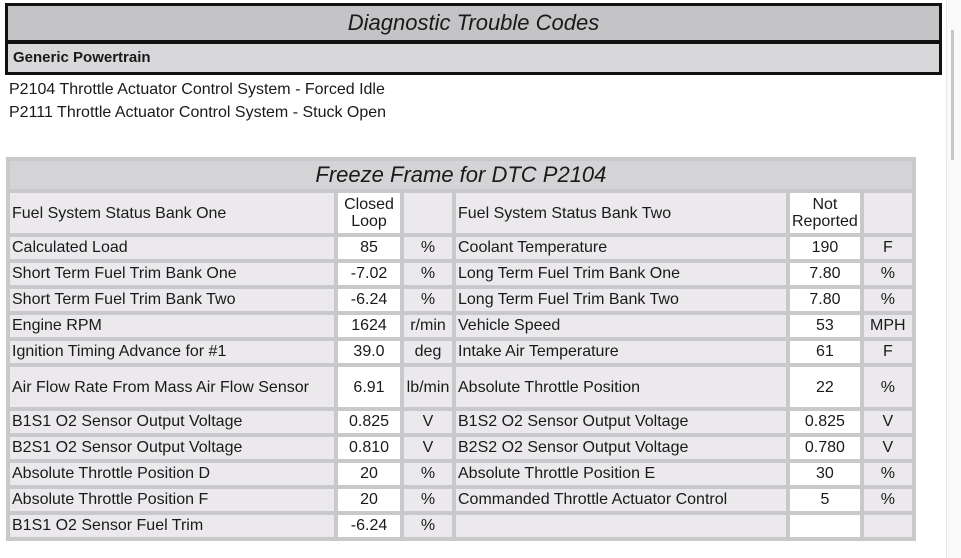 This screenshot has width=961, height=558. What do you see at coordinates (172, 352) in the screenshot?
I see `param-label: Ignition Timing Advance for #1` at bounding box center [172, 352].